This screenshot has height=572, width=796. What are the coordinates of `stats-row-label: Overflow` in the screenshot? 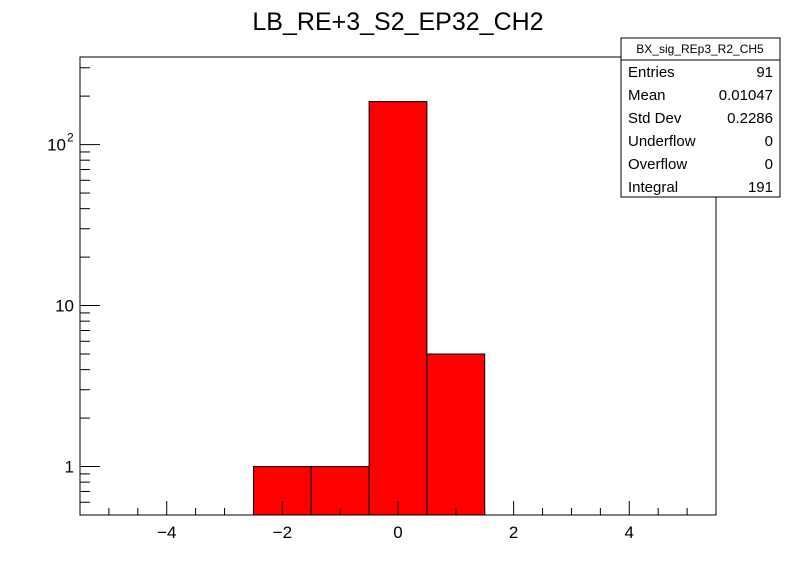 It's located at (657, 164).